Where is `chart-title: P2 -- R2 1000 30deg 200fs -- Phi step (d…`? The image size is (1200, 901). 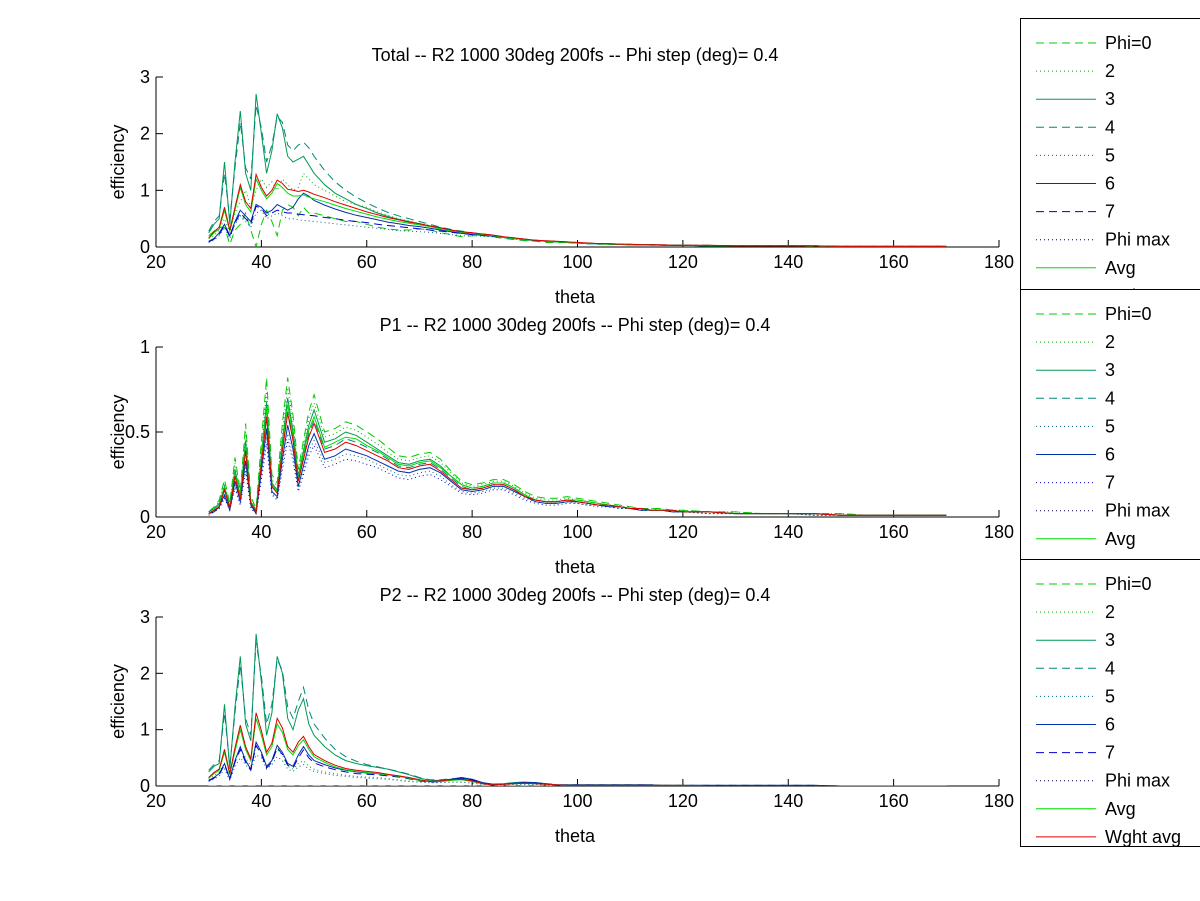
chart-title: P2 -- R2 1000 30deg 200fs -- Phi step (d… is located at coordinates (575, 595).